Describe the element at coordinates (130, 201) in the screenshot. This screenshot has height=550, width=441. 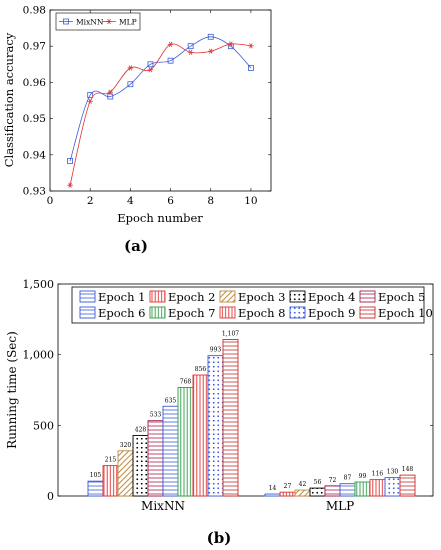
I see `x-tick-label: 4` at that location.